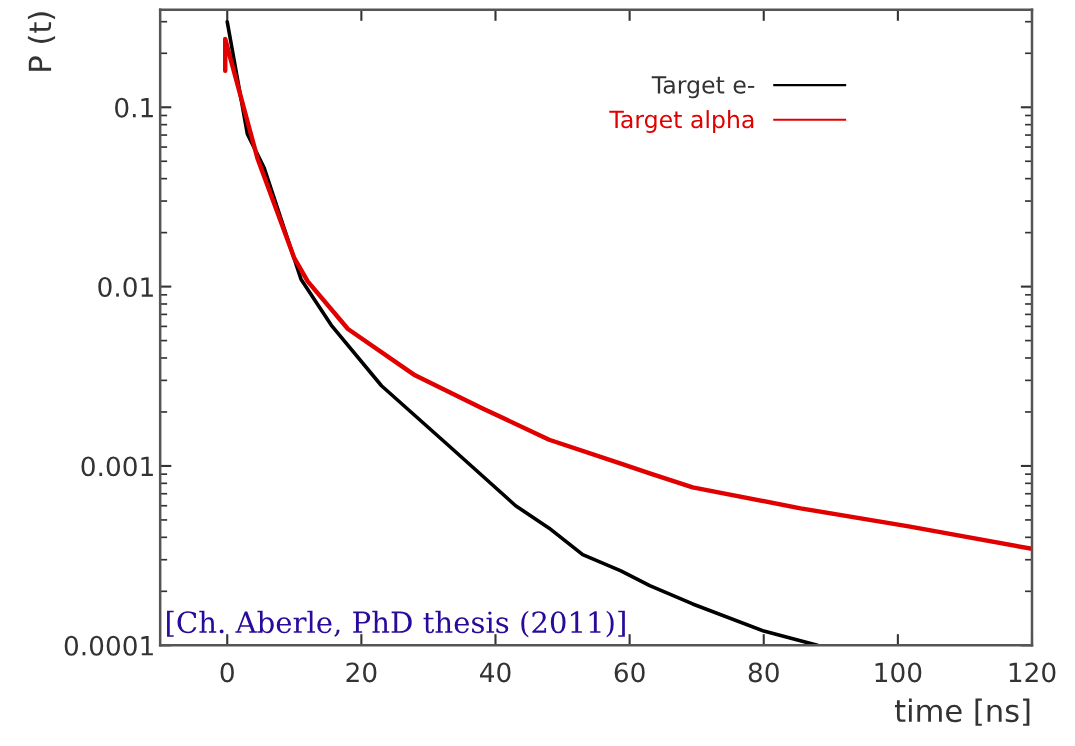  I want to click on x-tick-label: 0, so click(227, 672).